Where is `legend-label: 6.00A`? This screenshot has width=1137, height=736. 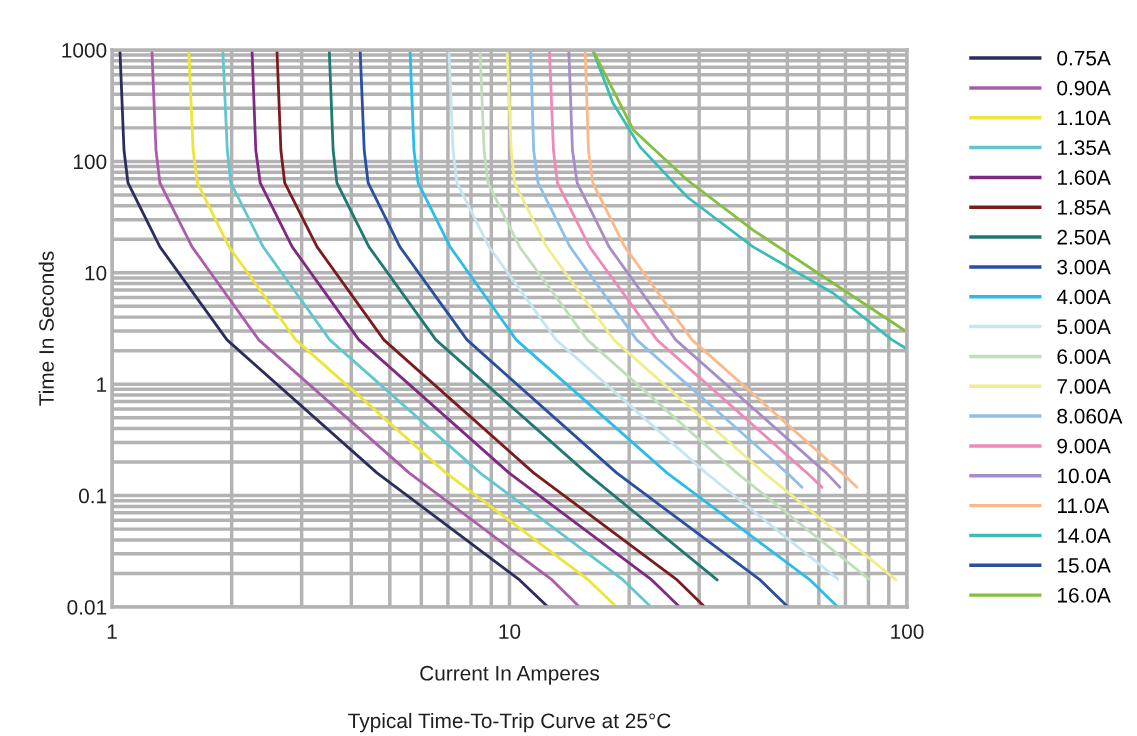
legend-label: 6.00A is located at coordinates (1084, 356).